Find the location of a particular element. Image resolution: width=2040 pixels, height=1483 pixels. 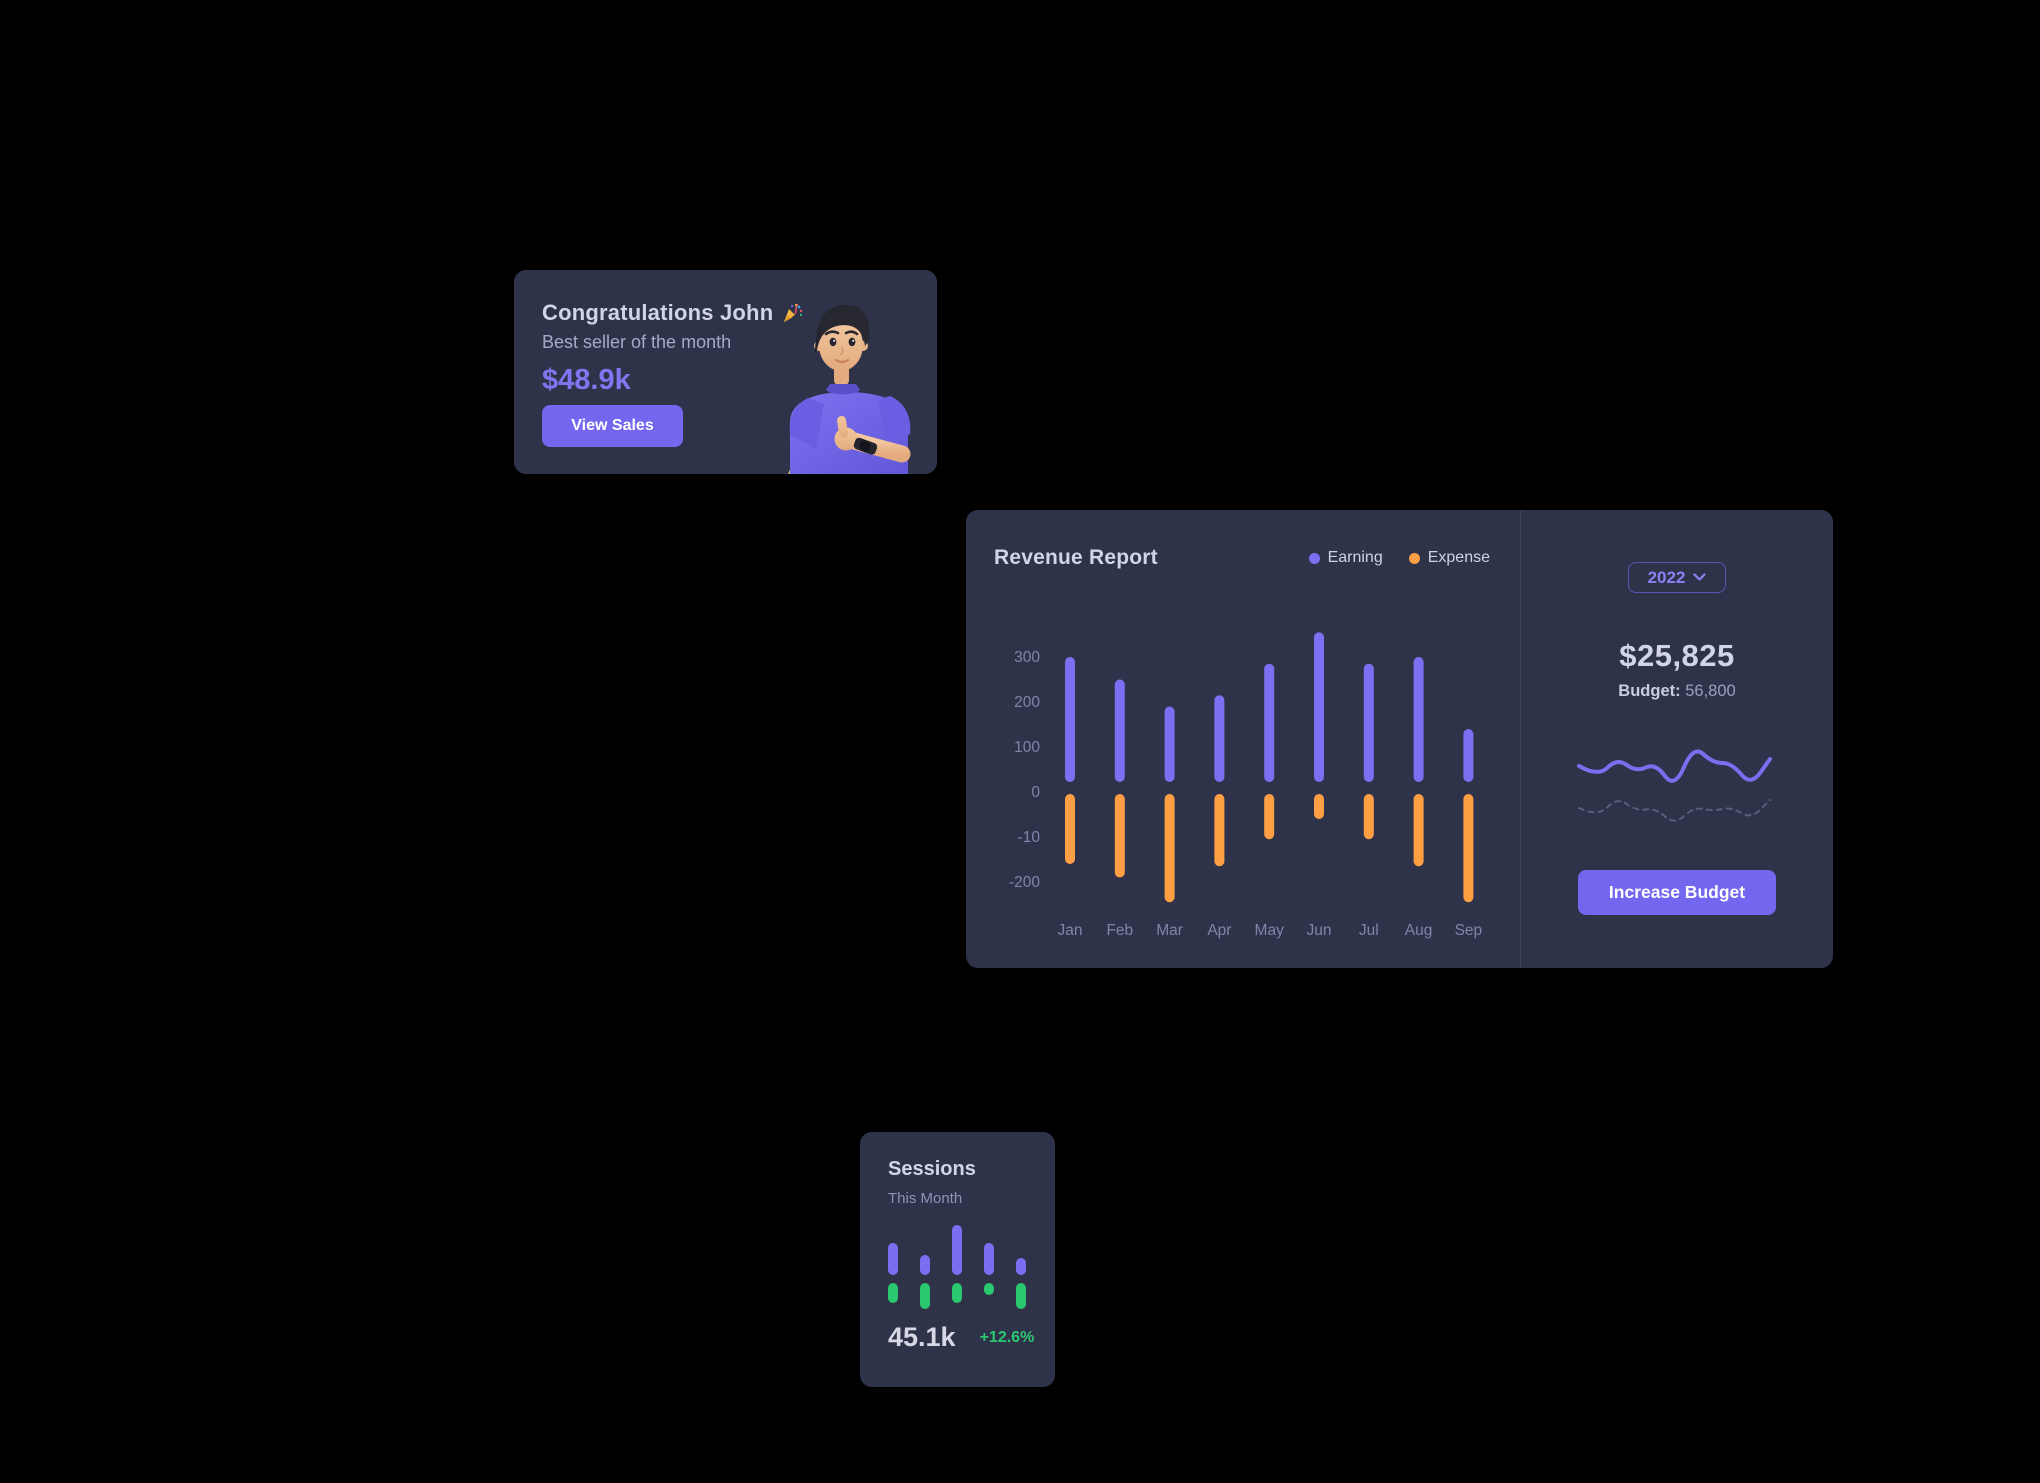

view-sales-button: View Sales is located at coordinates (612, 426).